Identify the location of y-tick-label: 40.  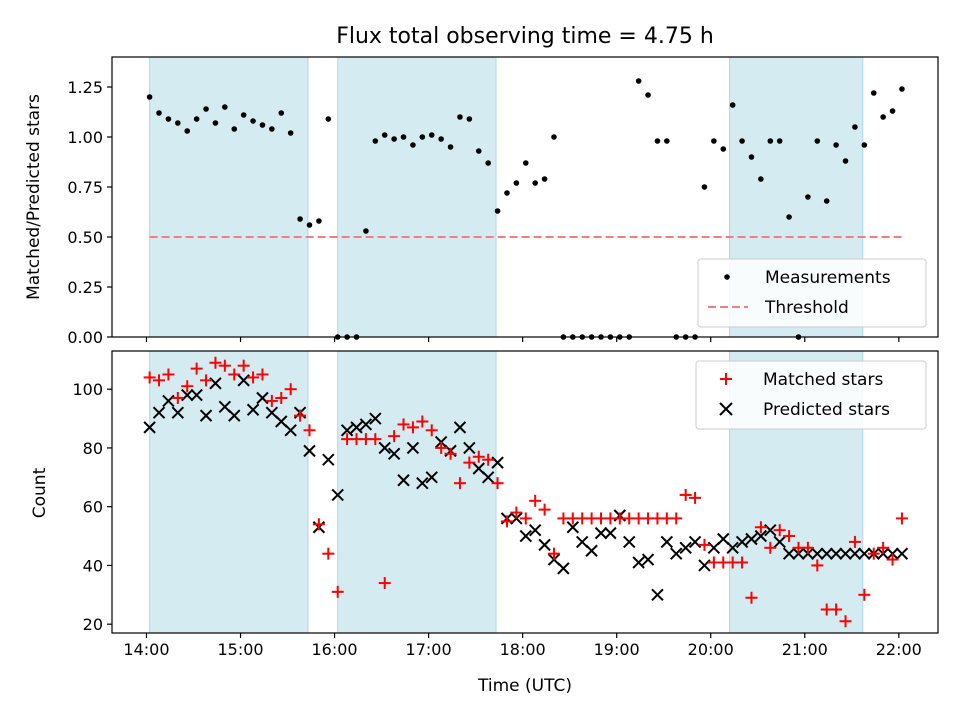
(93, 565).